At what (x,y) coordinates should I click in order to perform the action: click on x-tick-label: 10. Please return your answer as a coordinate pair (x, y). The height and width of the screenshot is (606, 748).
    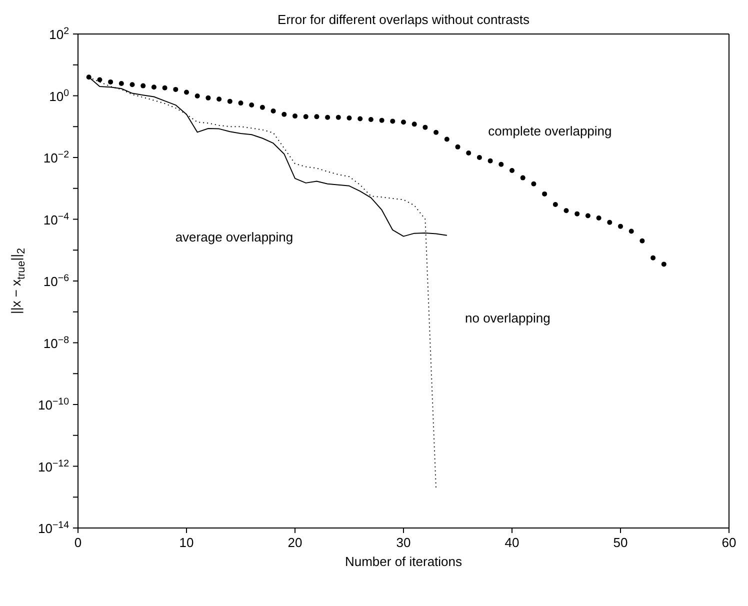
    Looking at the image, I should click on (186, 542).